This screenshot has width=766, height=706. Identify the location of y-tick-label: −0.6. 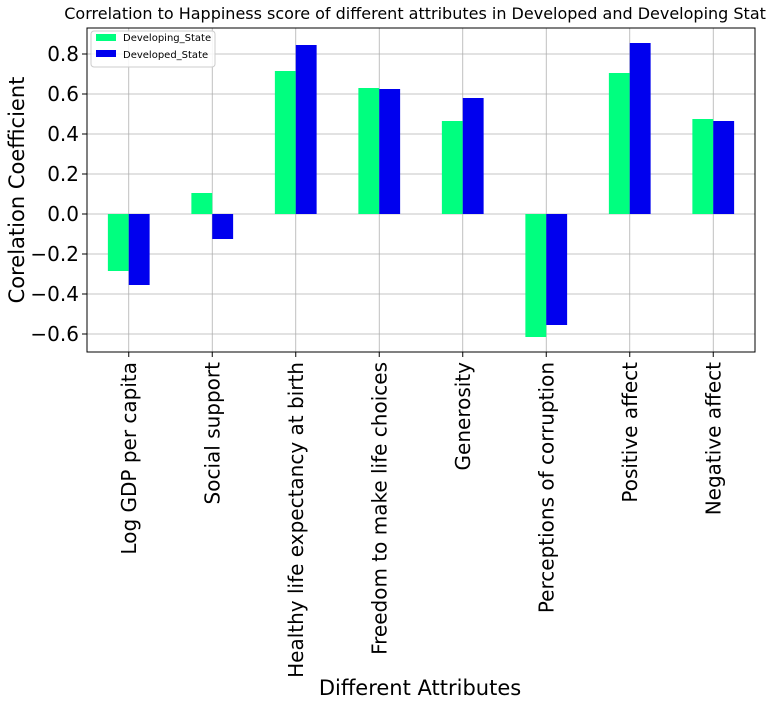
(54, 334).